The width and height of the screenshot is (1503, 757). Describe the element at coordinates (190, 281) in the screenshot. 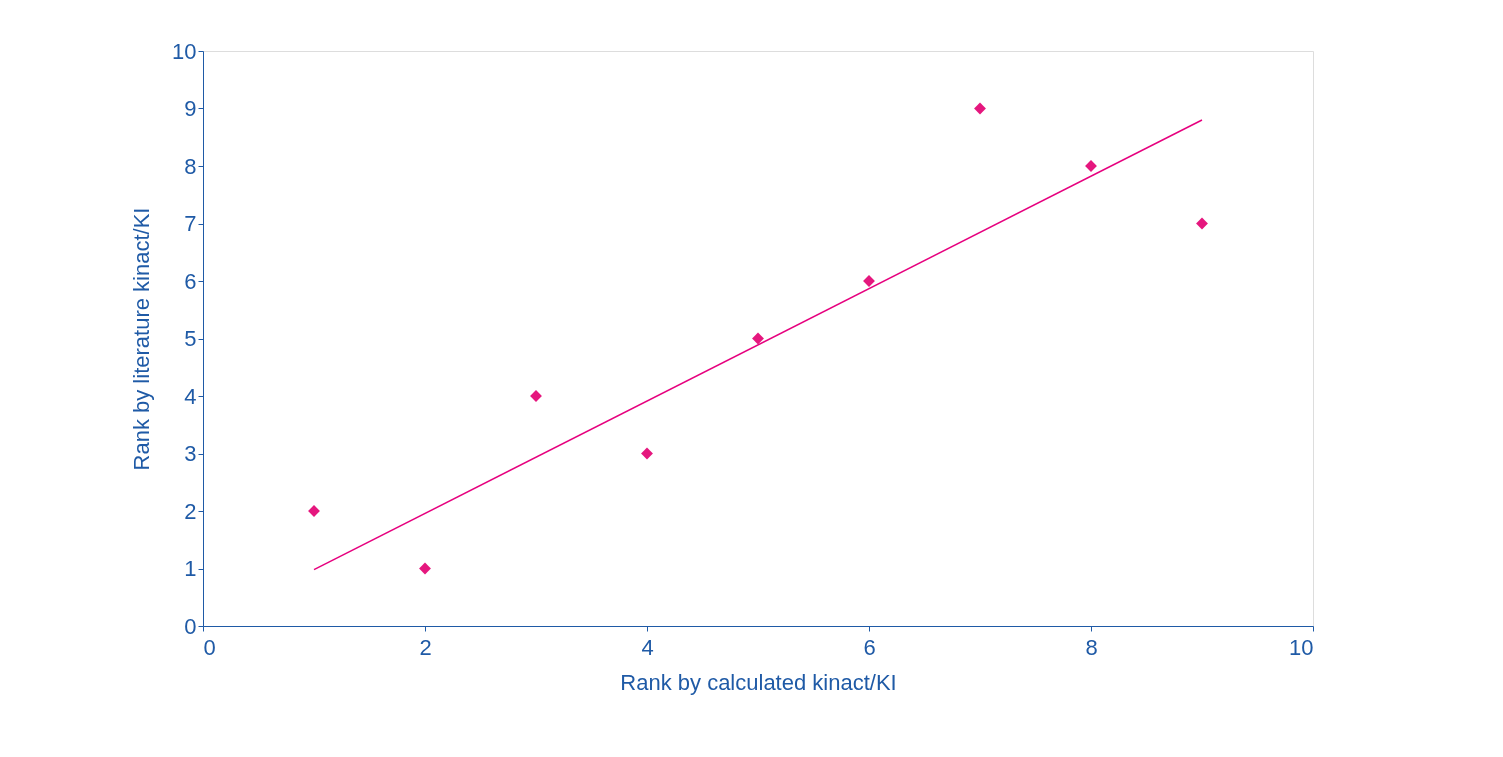

I see `y-tick-label: 6` at that location.